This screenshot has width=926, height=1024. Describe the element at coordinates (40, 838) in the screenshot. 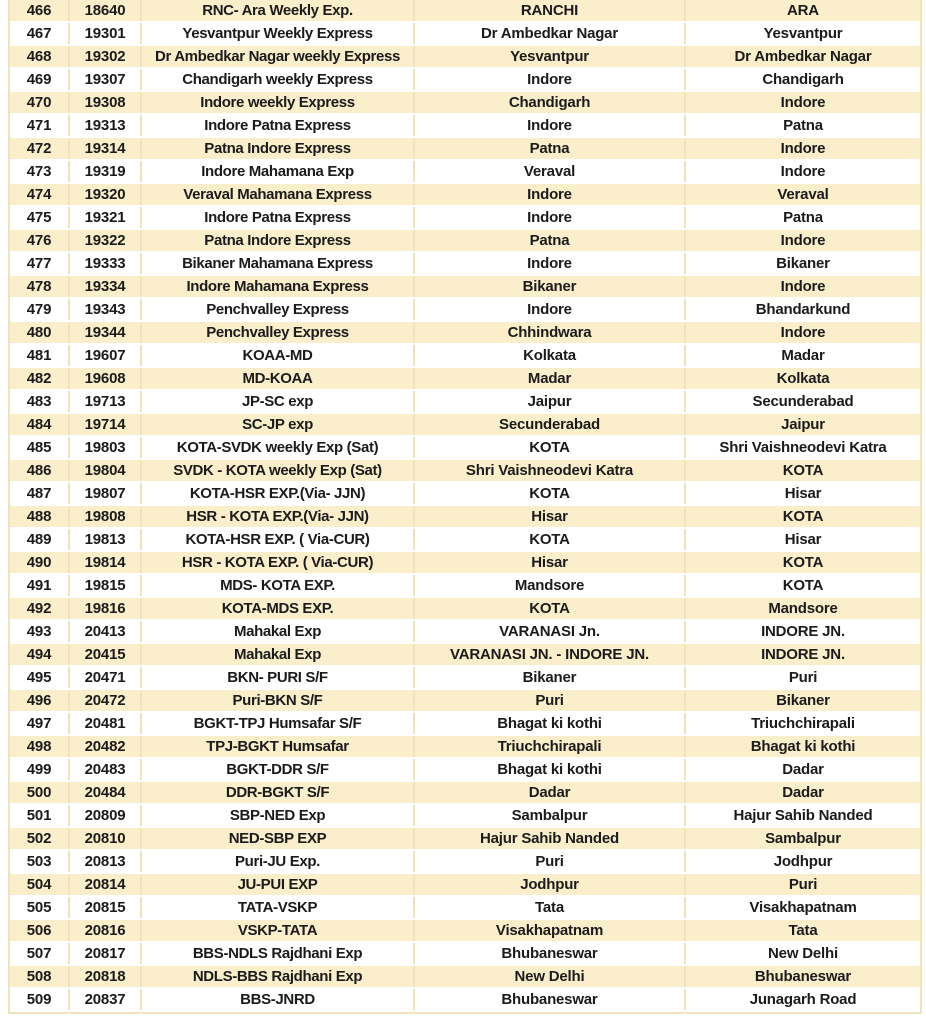

I see `serial-cell: 502` at that location.